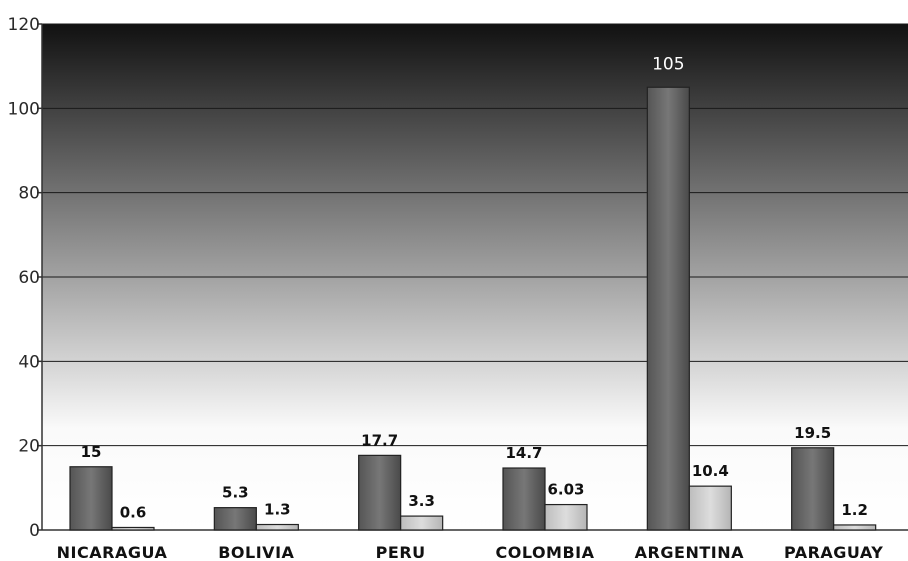 Image resolution: width=908 pixels, height=561 pixels. What do you see at coordinates (29, 194) in the screenshot?
I see `y-tick-label: 80` at bounding box center [29, 194].